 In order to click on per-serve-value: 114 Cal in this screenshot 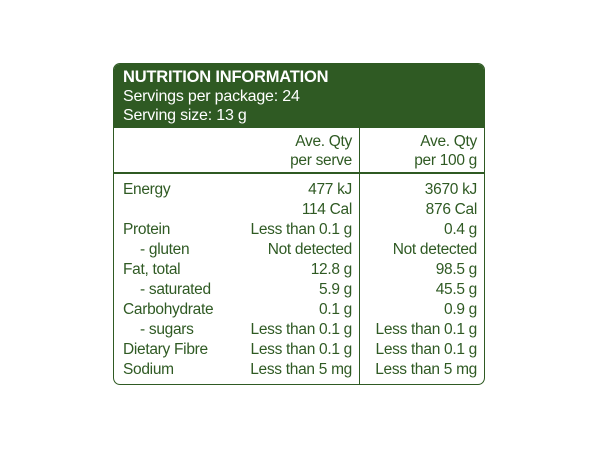, I will do `click(326, 209)`.